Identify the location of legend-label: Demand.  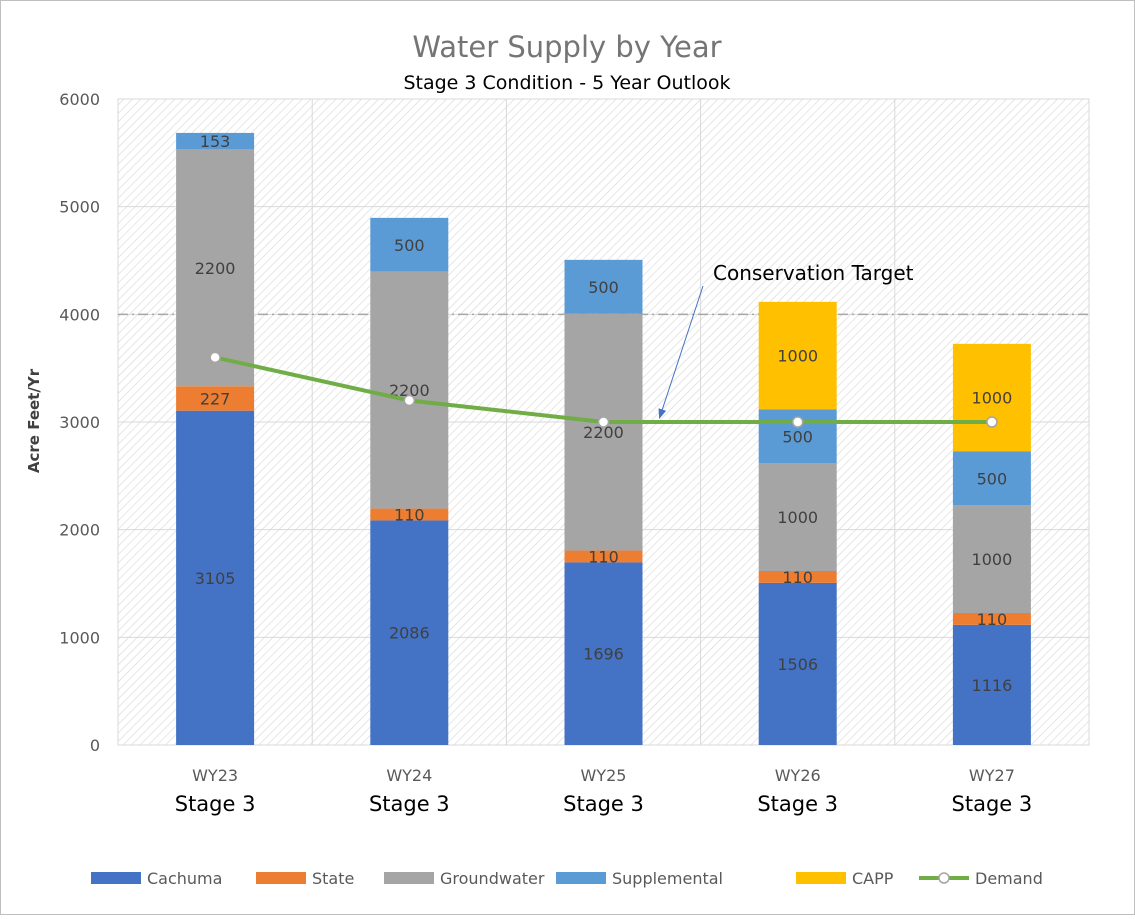
(1009, 878).